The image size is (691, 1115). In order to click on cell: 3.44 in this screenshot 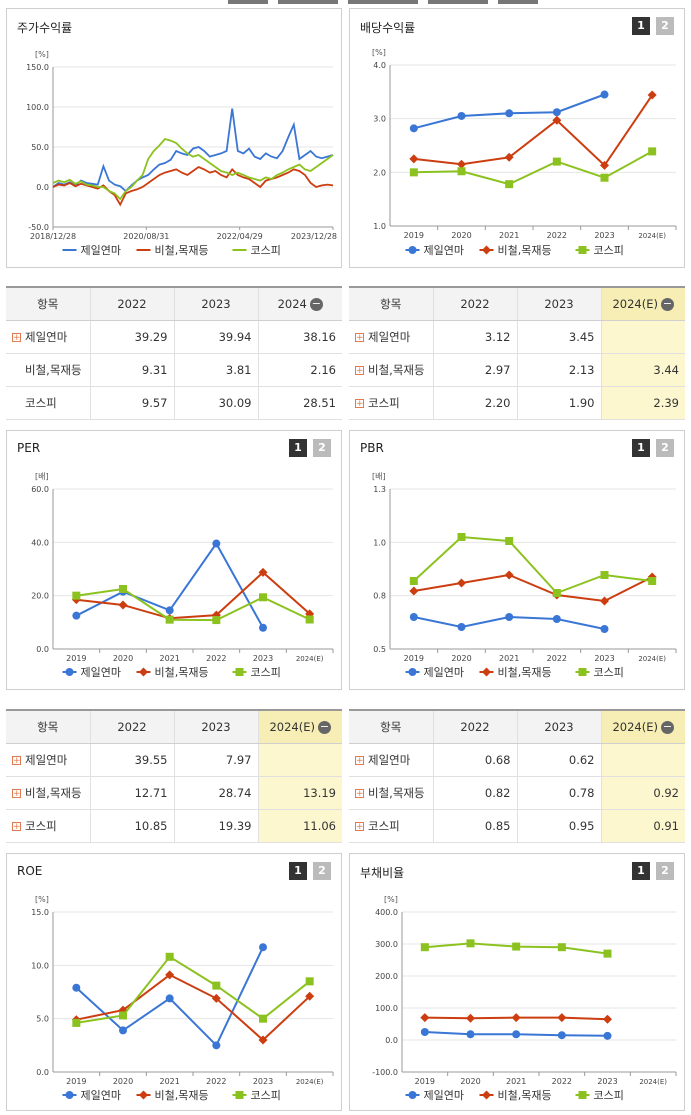, I will do `click(642, 370)`.